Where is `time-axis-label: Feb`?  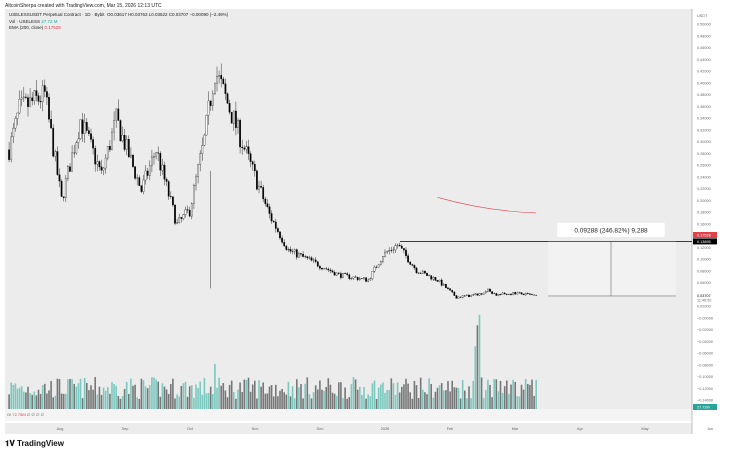
time-axis-label: Feb is located at coordinates (450, 429).